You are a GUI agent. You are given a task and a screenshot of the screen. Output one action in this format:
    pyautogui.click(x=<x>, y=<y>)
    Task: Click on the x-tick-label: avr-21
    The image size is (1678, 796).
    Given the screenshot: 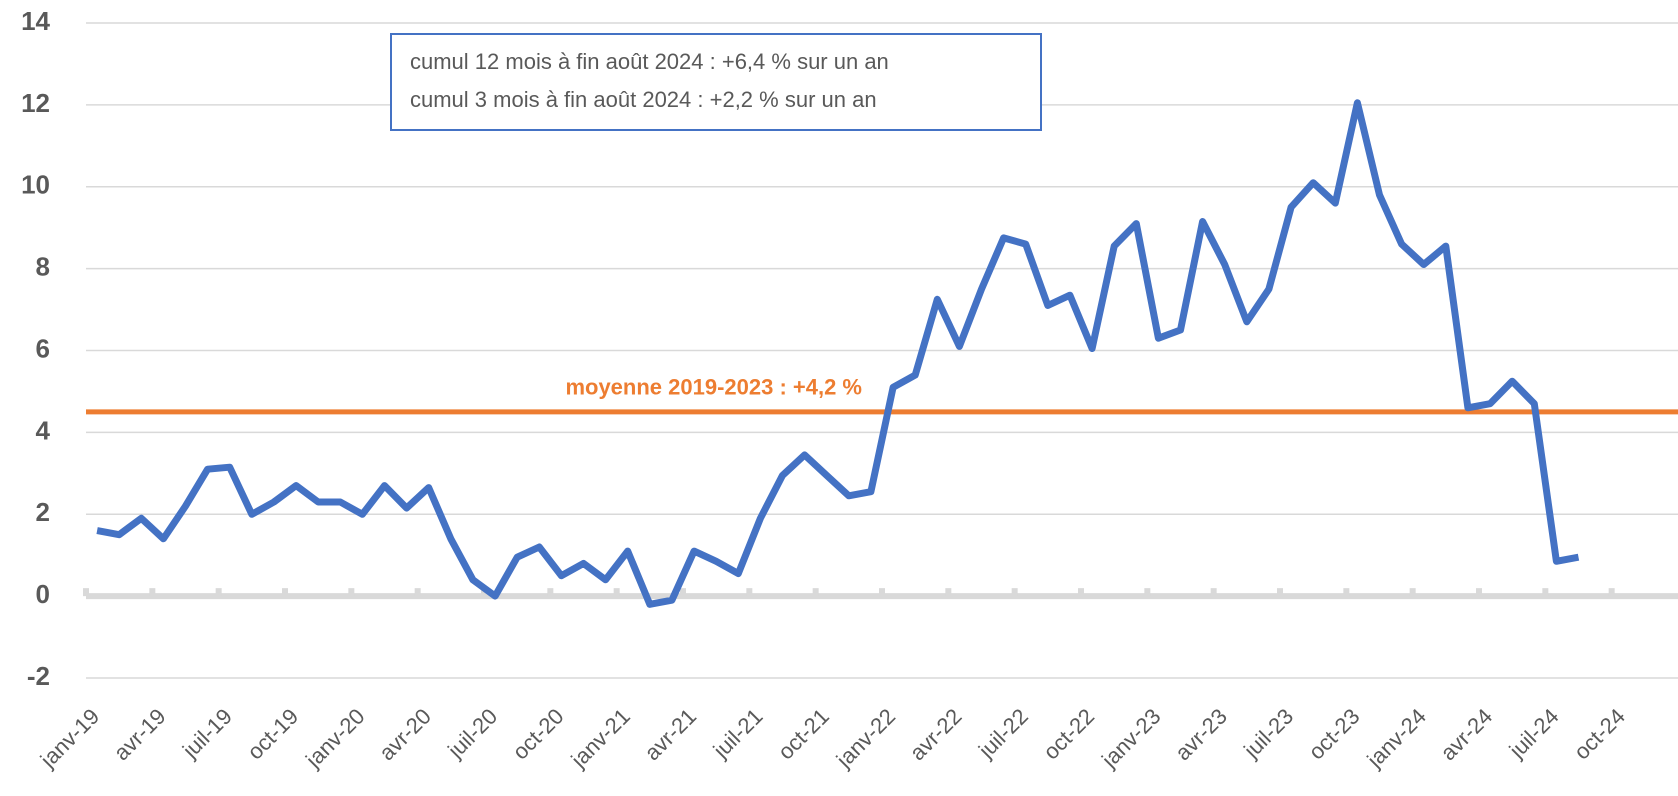 What is the action you would take?
    pyautogui.click(x=670, y=735)
    